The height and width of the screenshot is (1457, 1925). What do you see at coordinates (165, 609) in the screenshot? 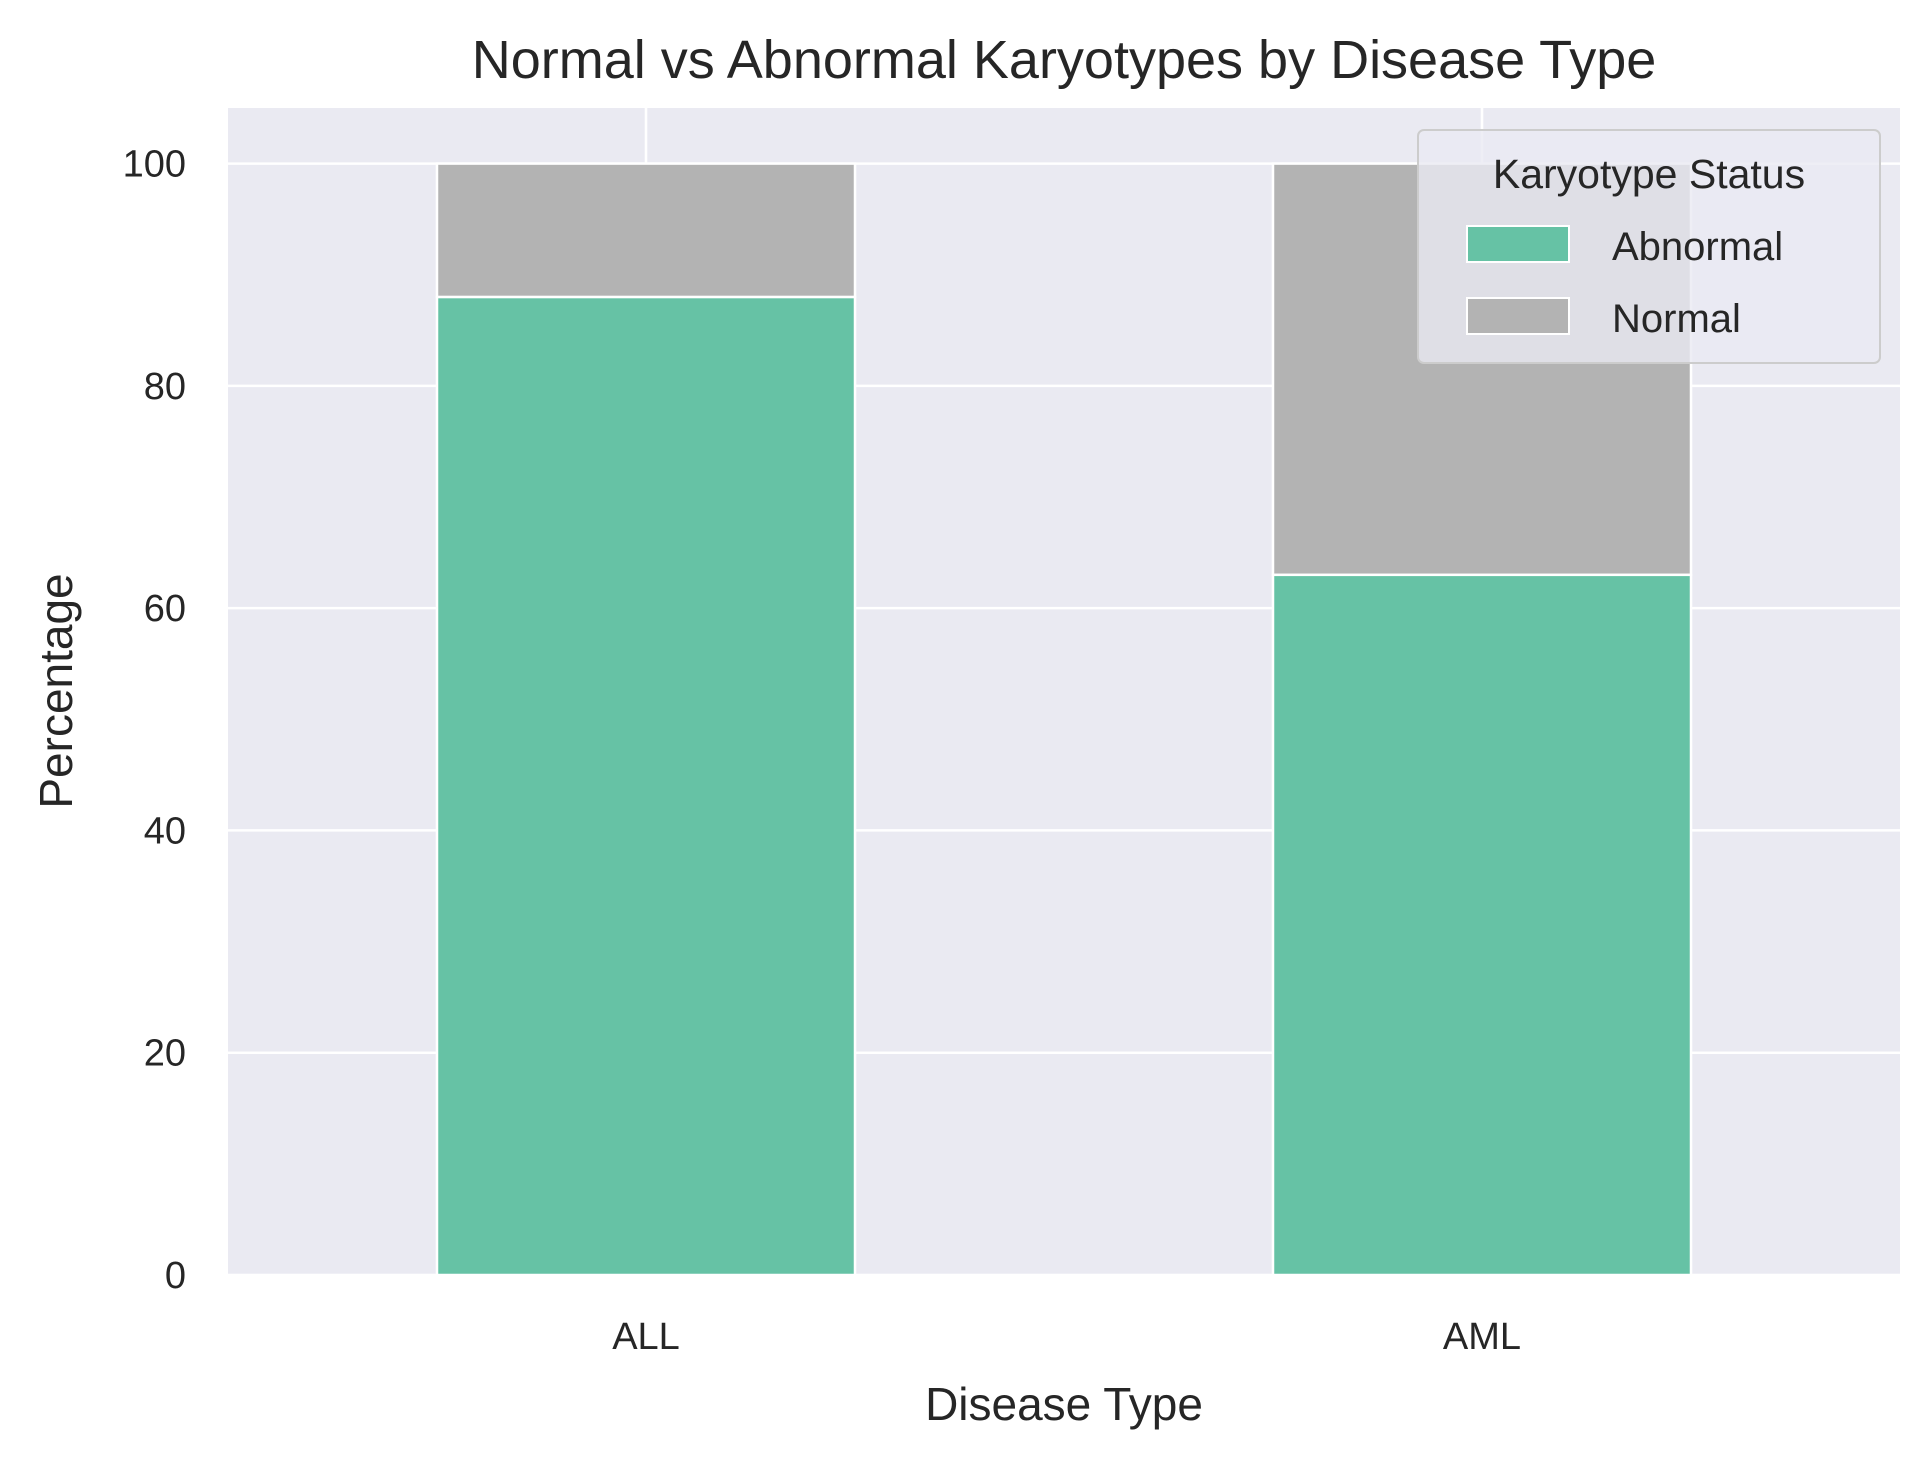
I see `y-tick-label-60: 60` at bounding box center [165, 609].